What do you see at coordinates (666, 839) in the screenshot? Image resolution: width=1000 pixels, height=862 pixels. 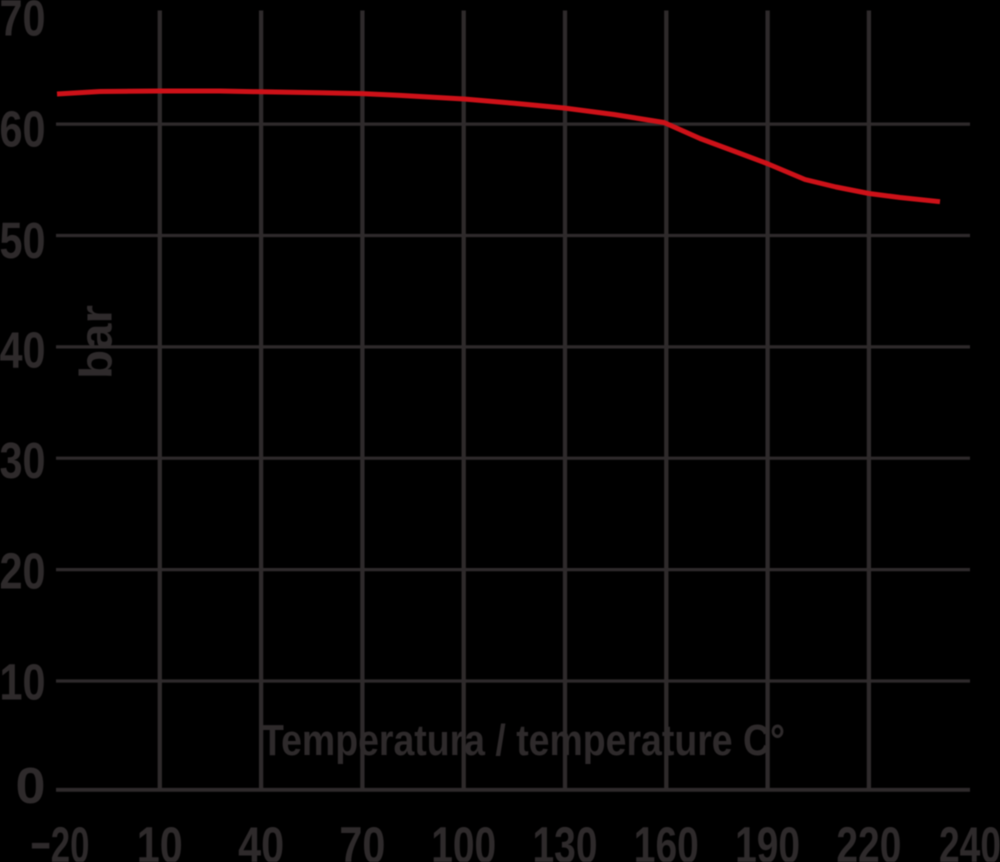 I see `svg-text: 160` at bounding box center [666, 839].